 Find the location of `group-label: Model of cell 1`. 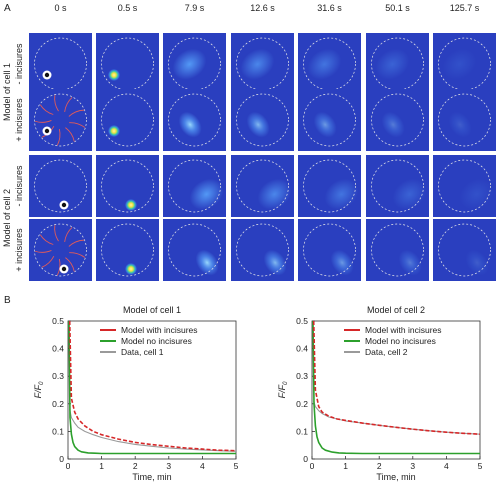

group-label: Model of cell 1 is located at coordinates (7, 92).